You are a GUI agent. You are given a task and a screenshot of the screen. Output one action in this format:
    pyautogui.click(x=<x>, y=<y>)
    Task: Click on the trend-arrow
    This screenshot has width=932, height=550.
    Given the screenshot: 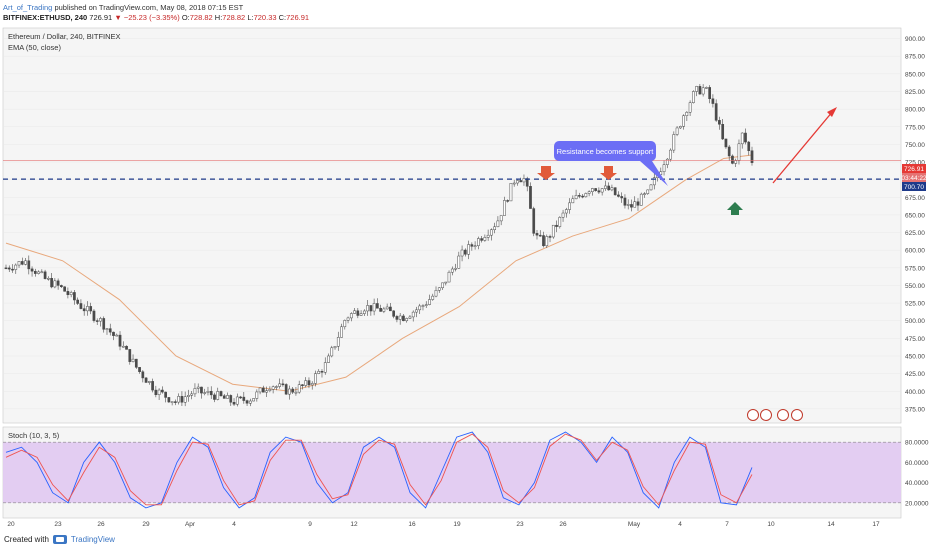 What is the action you would take?
    pyautogui.click(x=804, y=145)
    